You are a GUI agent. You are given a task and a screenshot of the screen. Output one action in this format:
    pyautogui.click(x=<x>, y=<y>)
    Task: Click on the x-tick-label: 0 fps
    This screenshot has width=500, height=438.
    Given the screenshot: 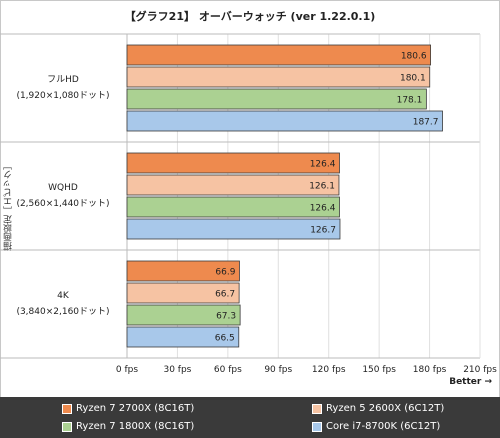 What is the action you would take?
    pyautogui.click(x=127, y=370)
    